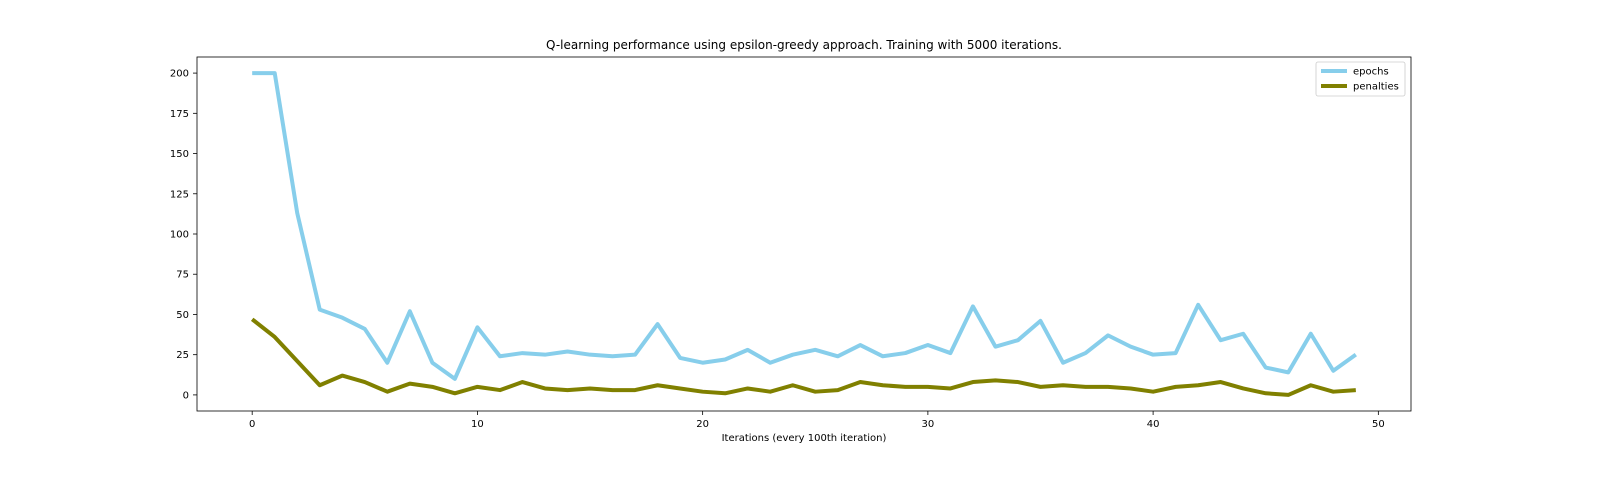  Describe the element at coordinates (179, 194) in the screenshot. I see `y-tick-label: 125` at that location.